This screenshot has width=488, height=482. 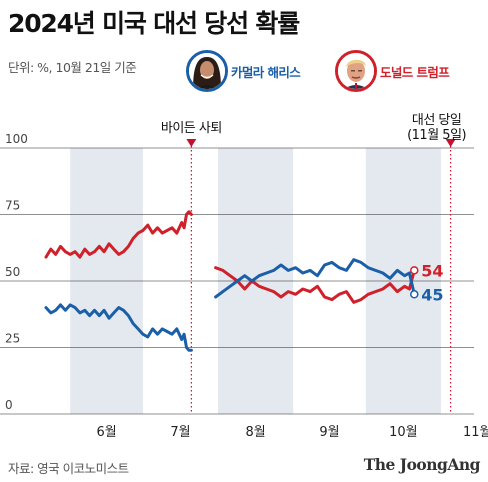 I want to click on legend-harris: 카멀라 해리스, so click(x=243, y=71).